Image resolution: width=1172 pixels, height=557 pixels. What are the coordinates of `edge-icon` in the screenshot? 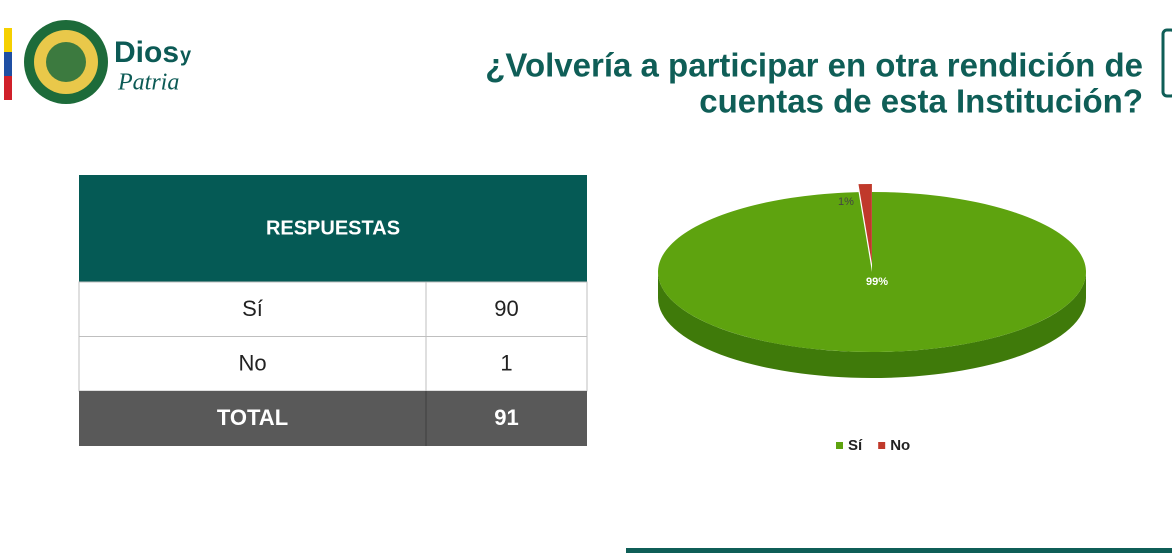 It's located at (1166, 63).